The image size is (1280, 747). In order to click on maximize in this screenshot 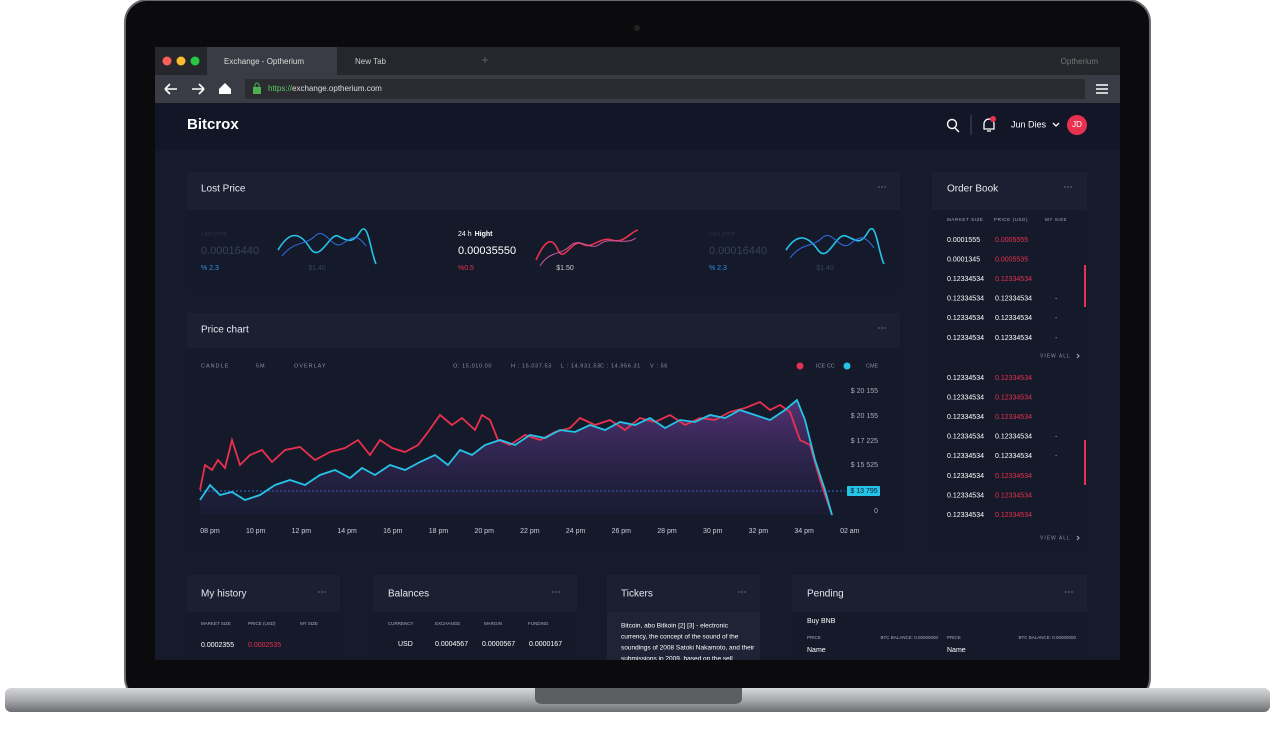, I will do `click(195, 61)`.